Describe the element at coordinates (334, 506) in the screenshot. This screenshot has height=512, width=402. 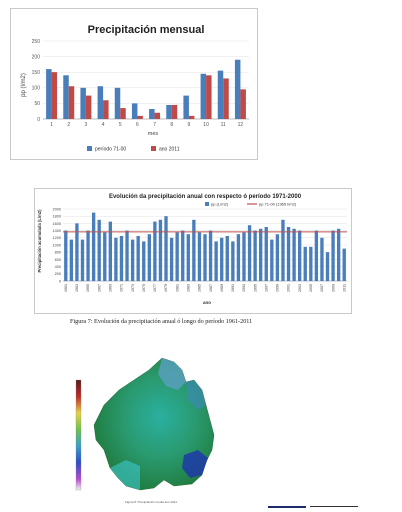
I see `footer-rule` at that location.